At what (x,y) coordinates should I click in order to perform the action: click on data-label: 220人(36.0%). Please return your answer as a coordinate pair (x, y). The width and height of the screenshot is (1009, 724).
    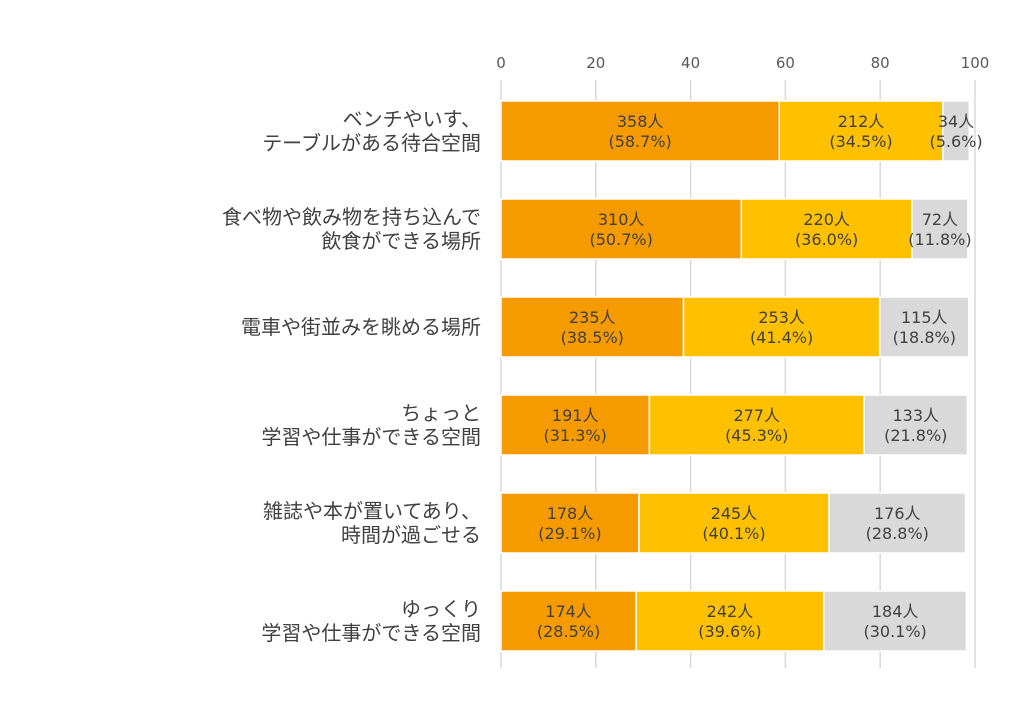
    Looking at the image, I should click on (826, 229).